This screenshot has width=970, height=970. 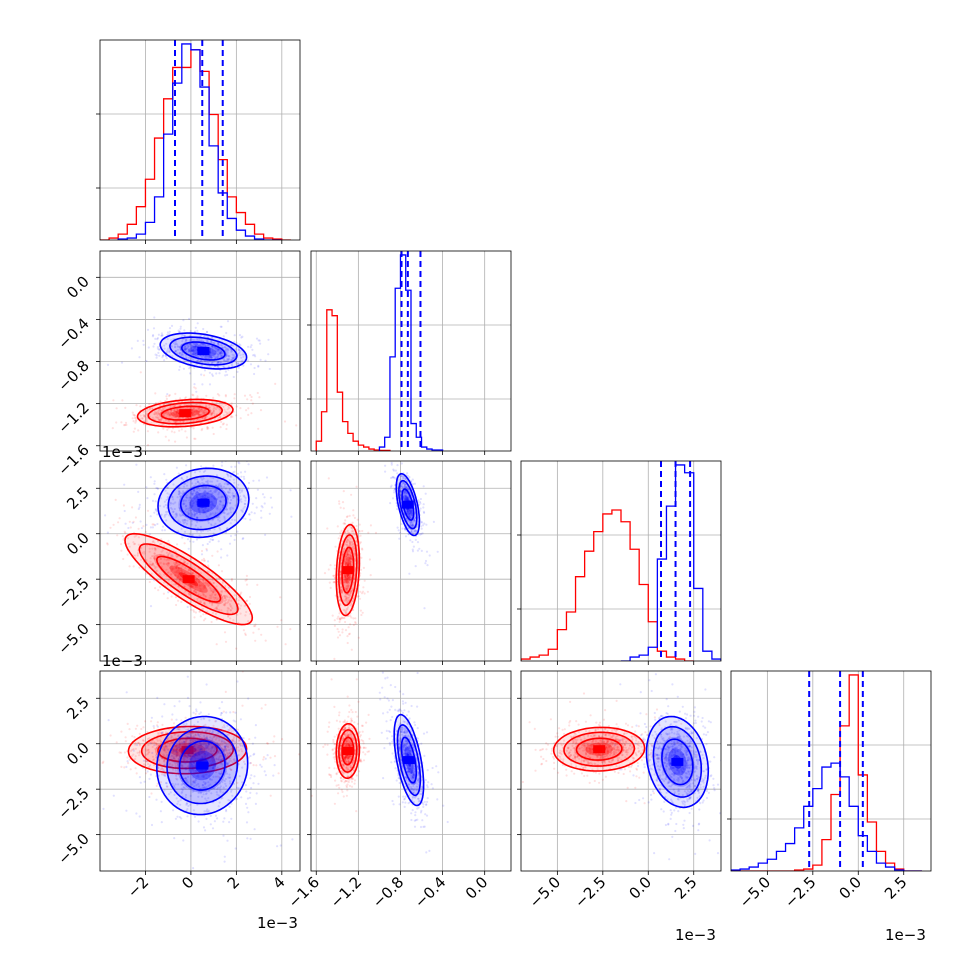 What do you see at coordinates (198, 555) in the screenshot?
I see `joint-content` at bounding box center [198, 555].